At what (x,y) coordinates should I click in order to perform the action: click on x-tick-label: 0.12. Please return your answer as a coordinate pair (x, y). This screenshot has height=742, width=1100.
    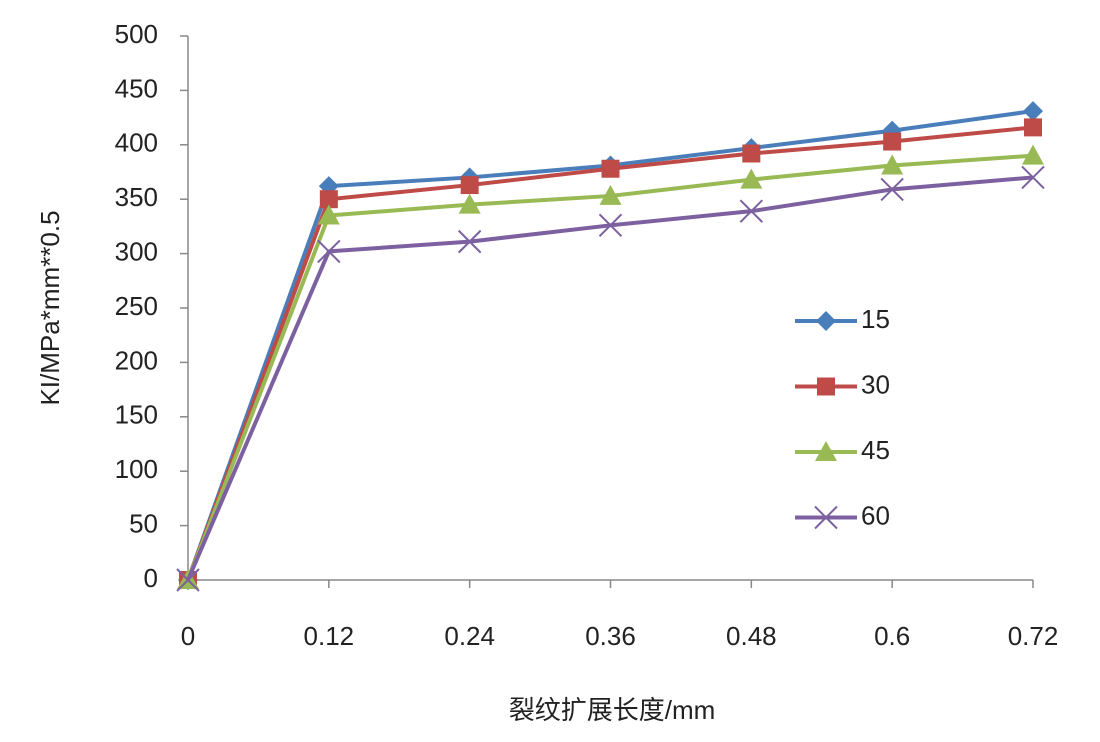
    Looking at the image, I should click on (329, 636).